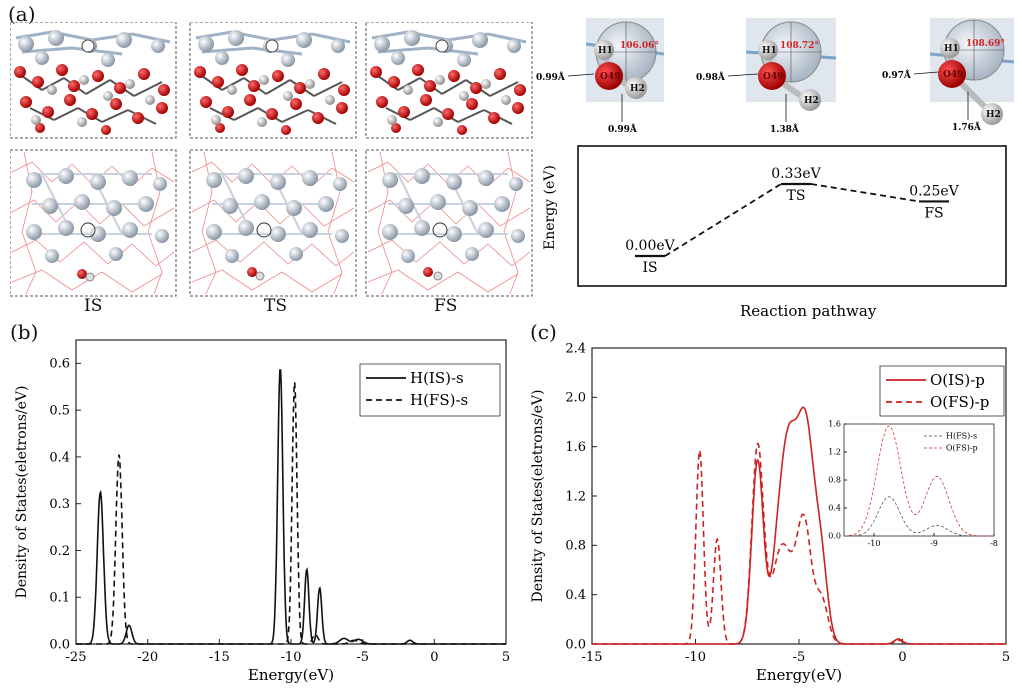 The width and height of the screenshot is (1022, 696). I want to click on y-tick-label: 0.1, so click(59, 598).